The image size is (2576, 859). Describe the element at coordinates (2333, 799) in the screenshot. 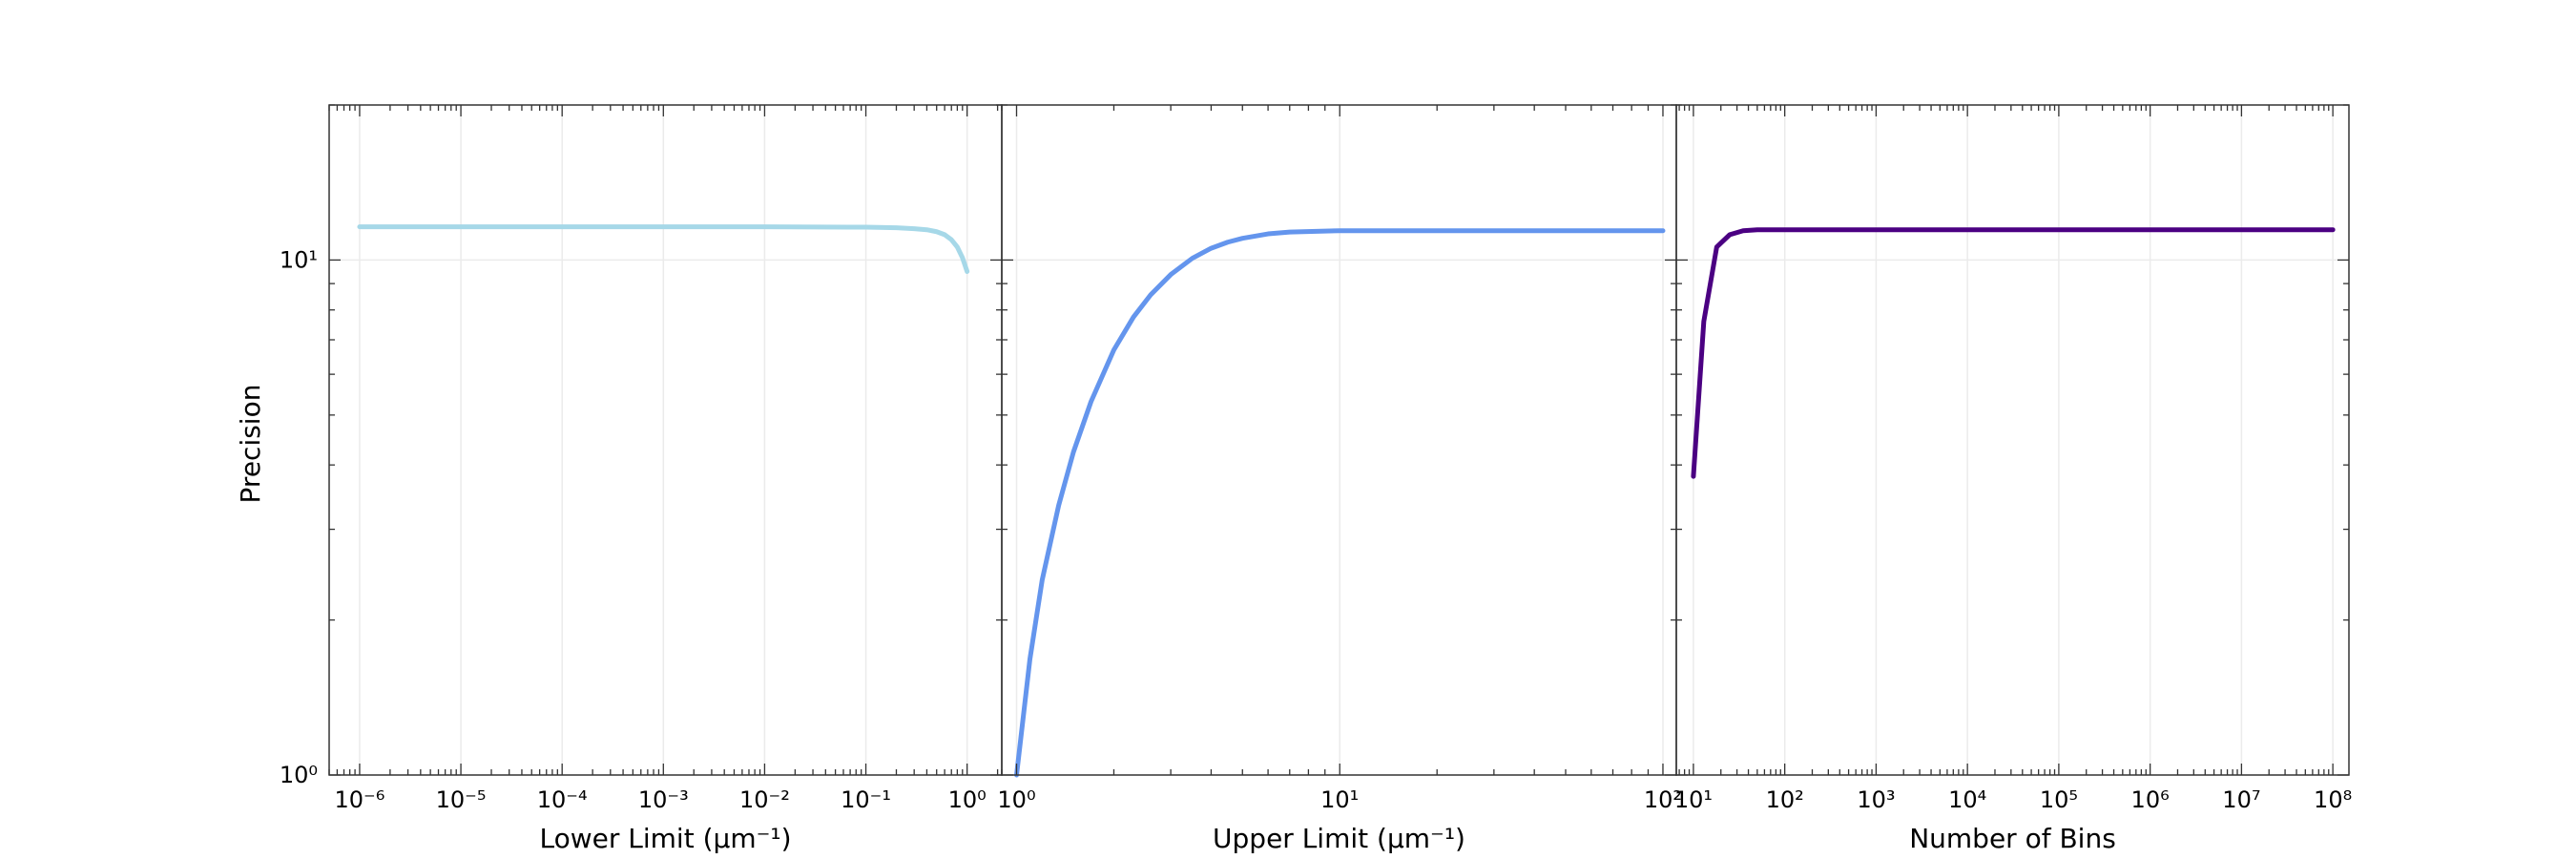

I see `x-tick-label-2-7: 10⁸` at that location.